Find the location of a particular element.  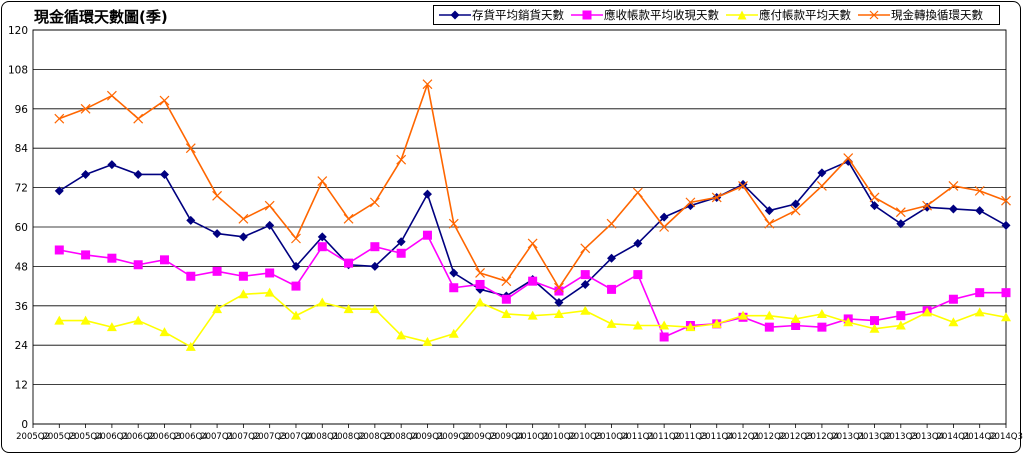

x-tick-label-2010Q1: 2010Q1 is located at coordinates (533, 437).